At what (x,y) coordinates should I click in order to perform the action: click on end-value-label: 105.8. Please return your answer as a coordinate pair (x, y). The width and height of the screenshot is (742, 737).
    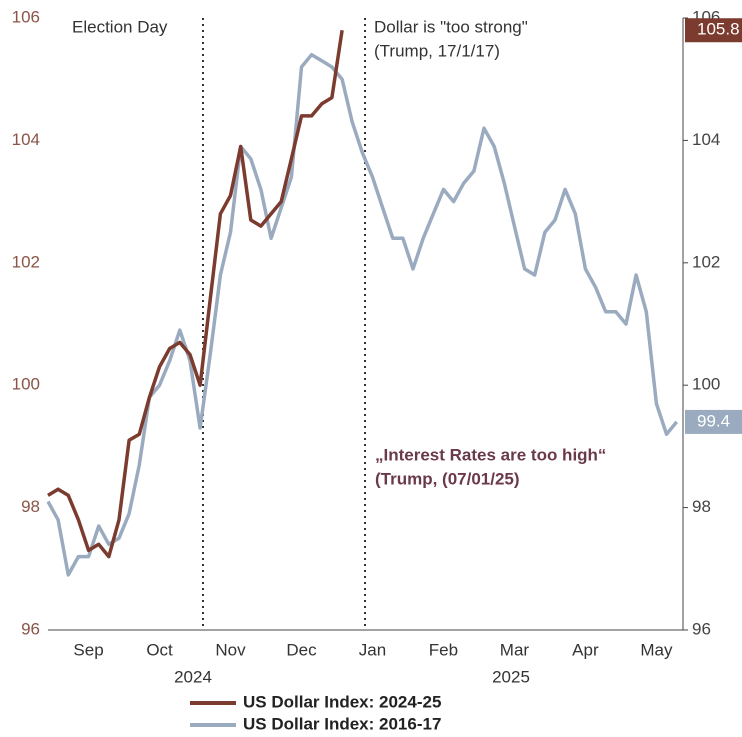
    Looking at the image, I should click on (718, 29).